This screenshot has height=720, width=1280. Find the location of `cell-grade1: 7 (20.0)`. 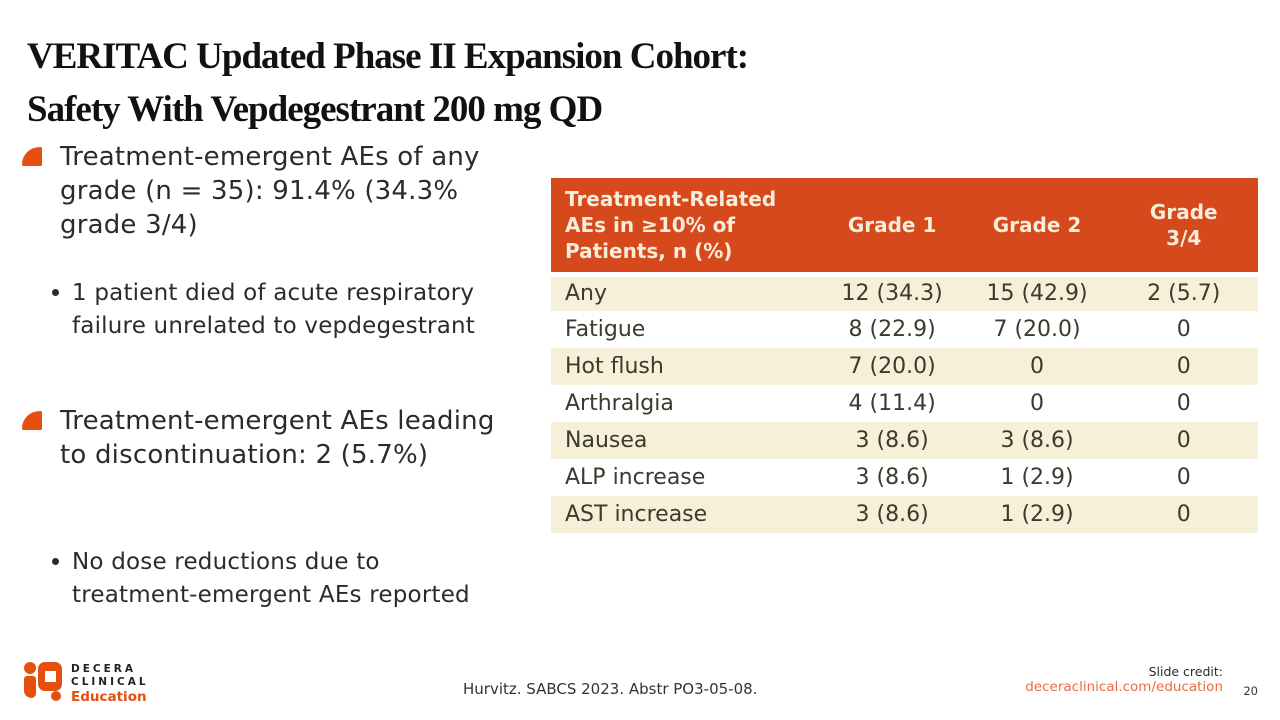

cell-grade1: 7 (20.0) is located at coordinates (892, 366).